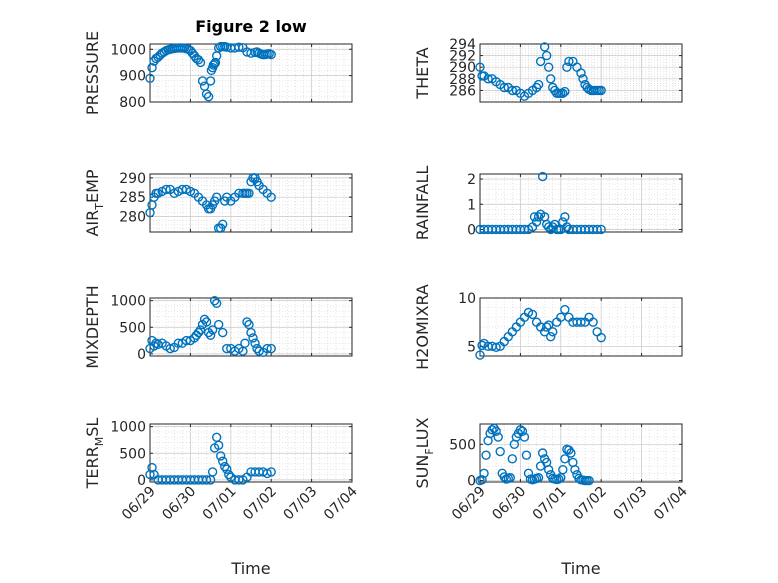 The image size is (778, 583). Describe the element at coordinates (424, 452) in the screenshot. I see `y-axis-label: SUNFLUX` at that location.